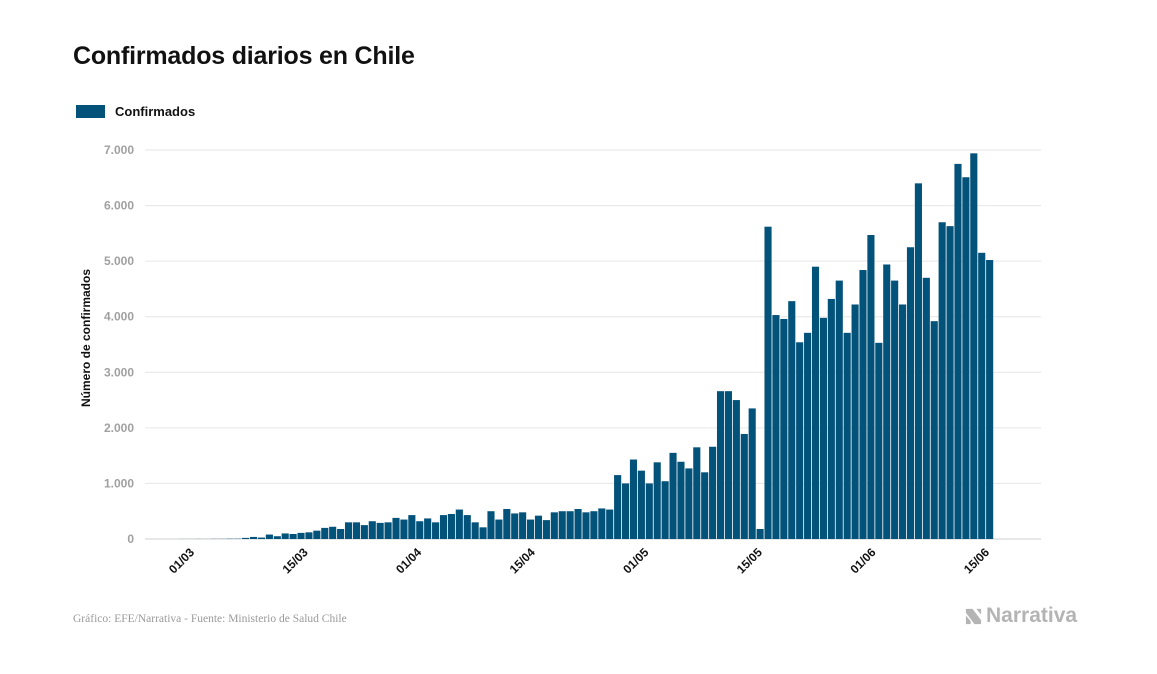 The image size is (1157, 674). Describe the element at coordinates (119, 206) in the screenshot. I see `y-tick-label: 6.000` at that location.